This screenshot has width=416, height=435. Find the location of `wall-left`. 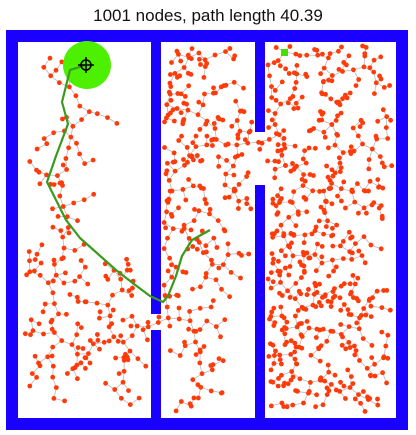

wall-left is located at coordinates (12, 230).